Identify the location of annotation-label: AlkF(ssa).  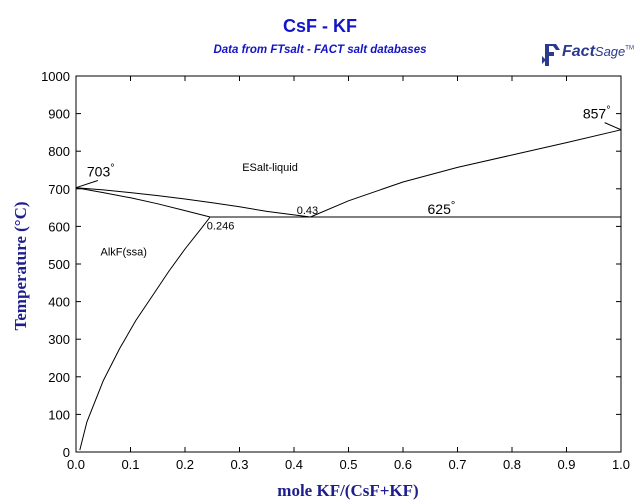
(124, 253).